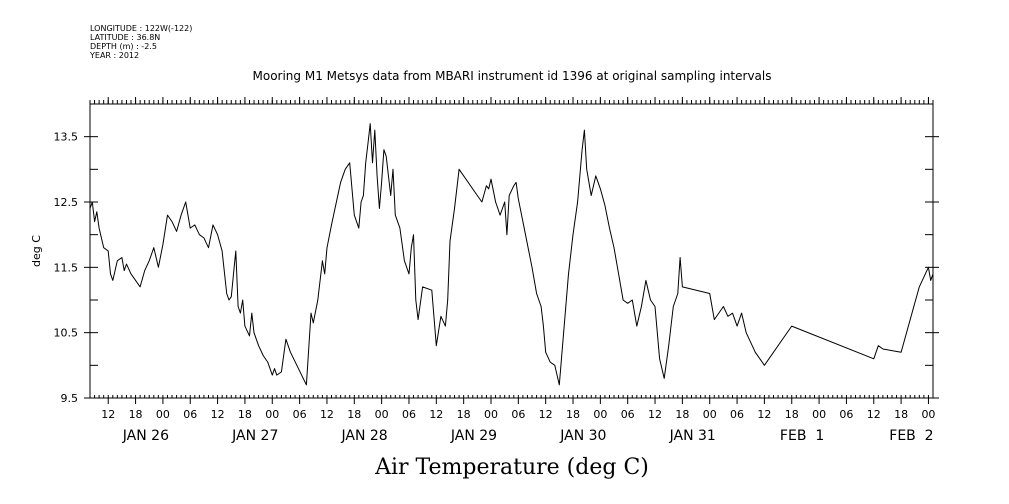 This screenshot has height=504, width=1009. I want to click on x-day-label: JAN 27, so click(254, 436).